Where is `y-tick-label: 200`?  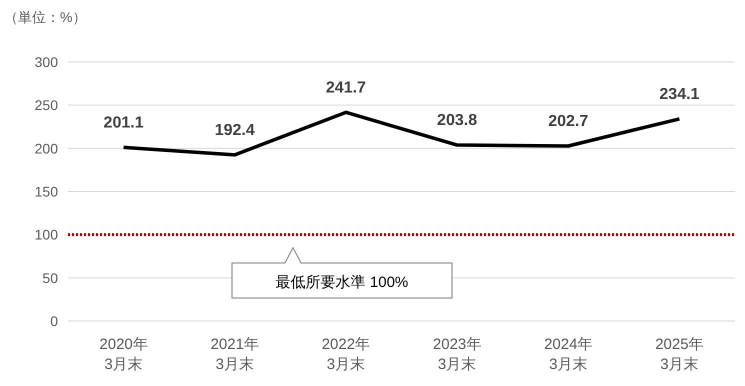
y-tick-label: 200 is located at coordinates (46, 148).